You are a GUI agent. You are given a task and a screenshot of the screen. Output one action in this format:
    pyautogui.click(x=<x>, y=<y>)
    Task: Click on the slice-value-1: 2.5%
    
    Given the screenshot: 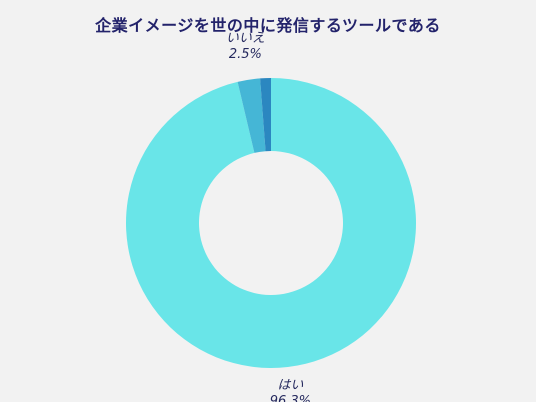 What is the action you would take?
    pyautogui.click(x=245, y=54)
    